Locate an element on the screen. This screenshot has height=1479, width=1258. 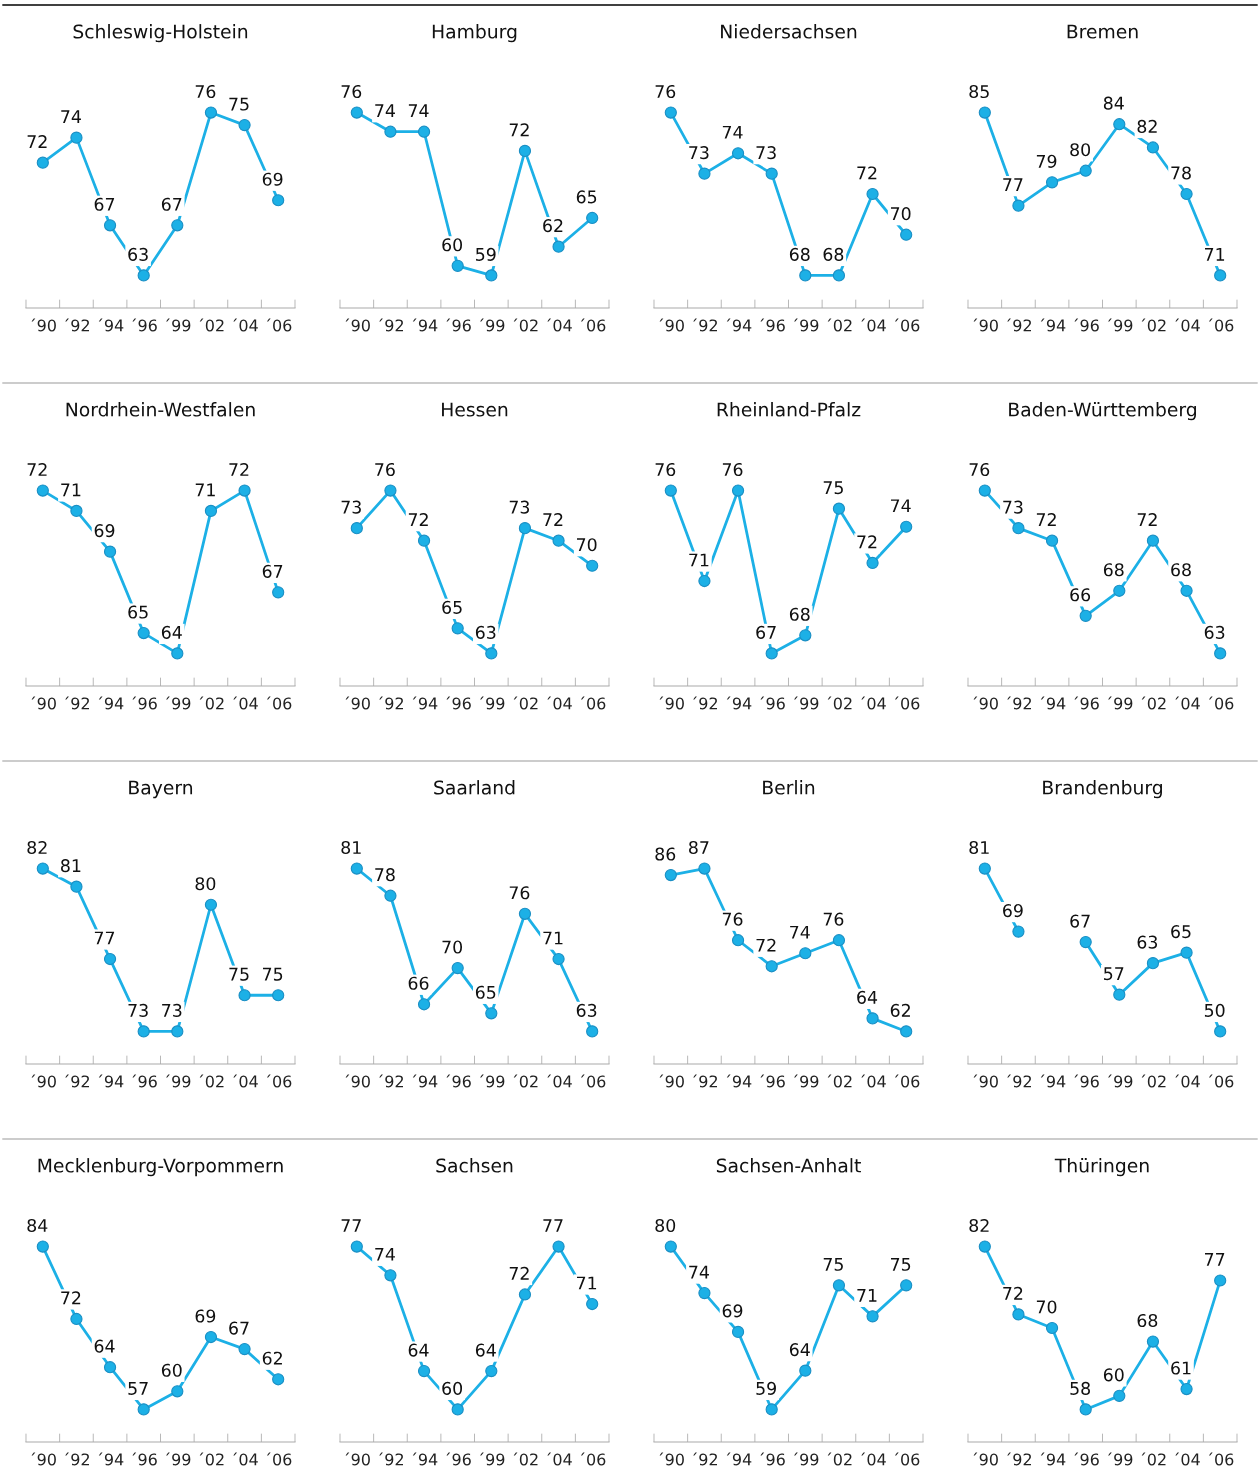
data-label: 81 is located at coordinates (71, 866).